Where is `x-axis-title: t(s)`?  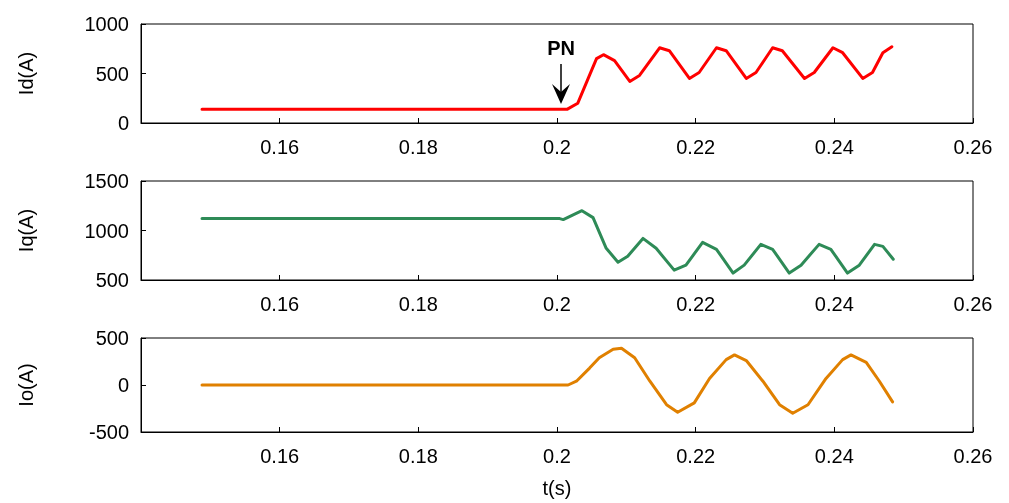 x-axis-title: t(s) is located at coordinates (557, 488).